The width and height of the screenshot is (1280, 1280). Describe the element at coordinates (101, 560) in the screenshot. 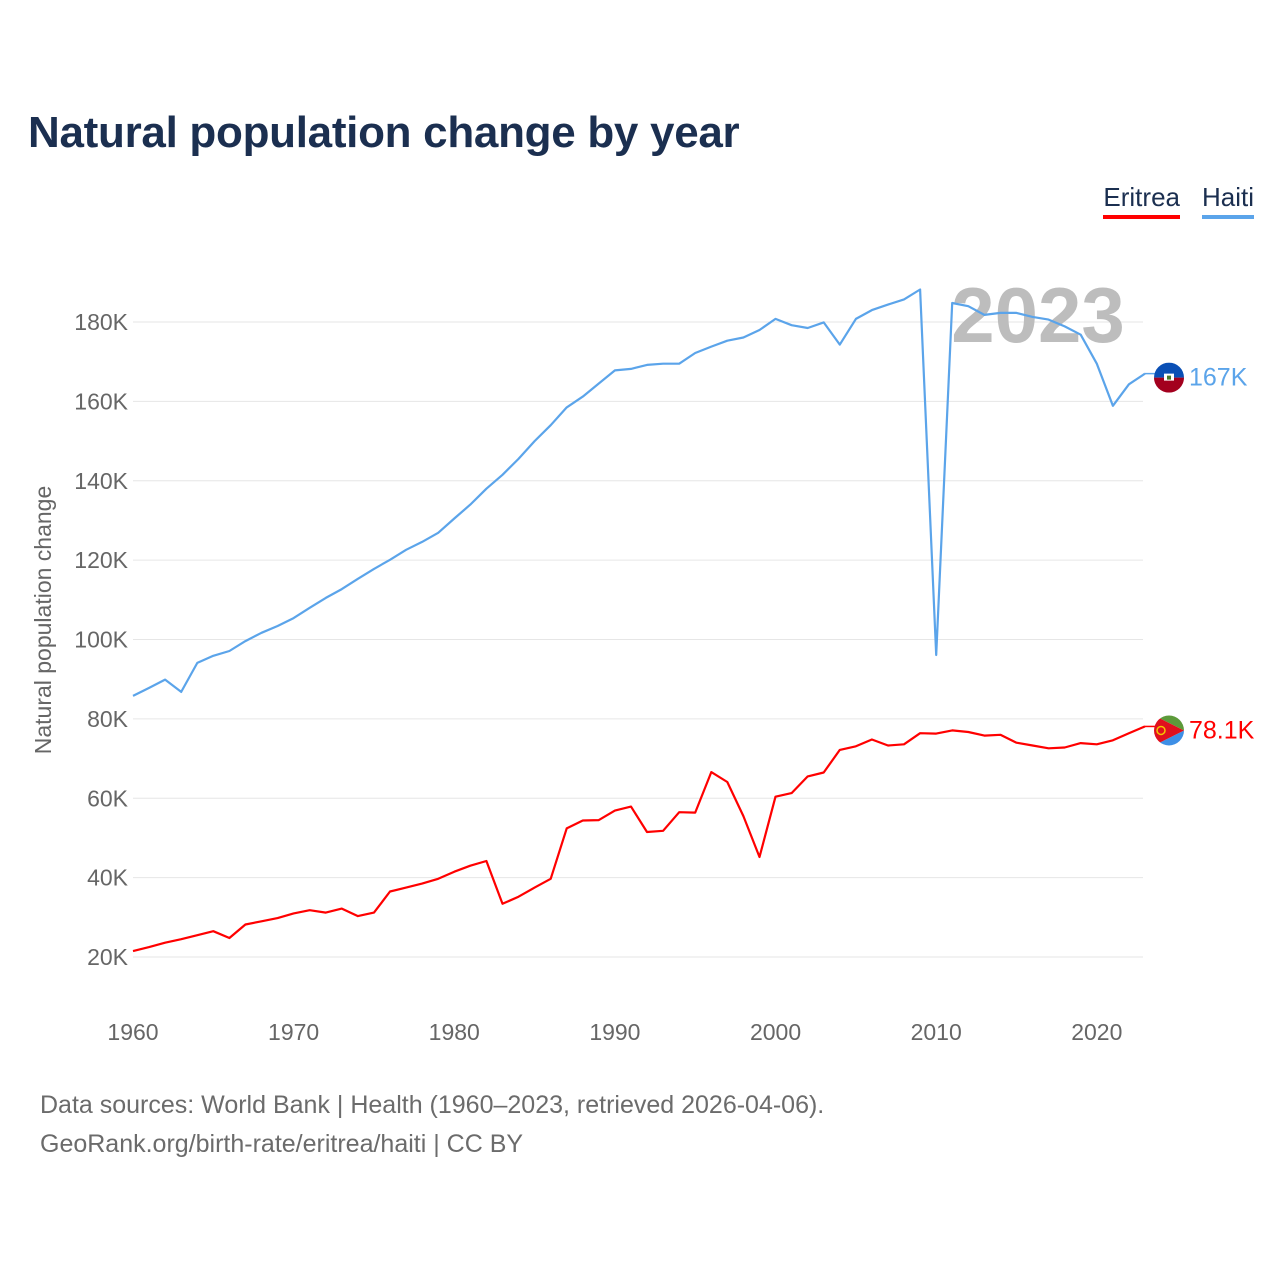

I see `y-tick-label: 120K` at that location.